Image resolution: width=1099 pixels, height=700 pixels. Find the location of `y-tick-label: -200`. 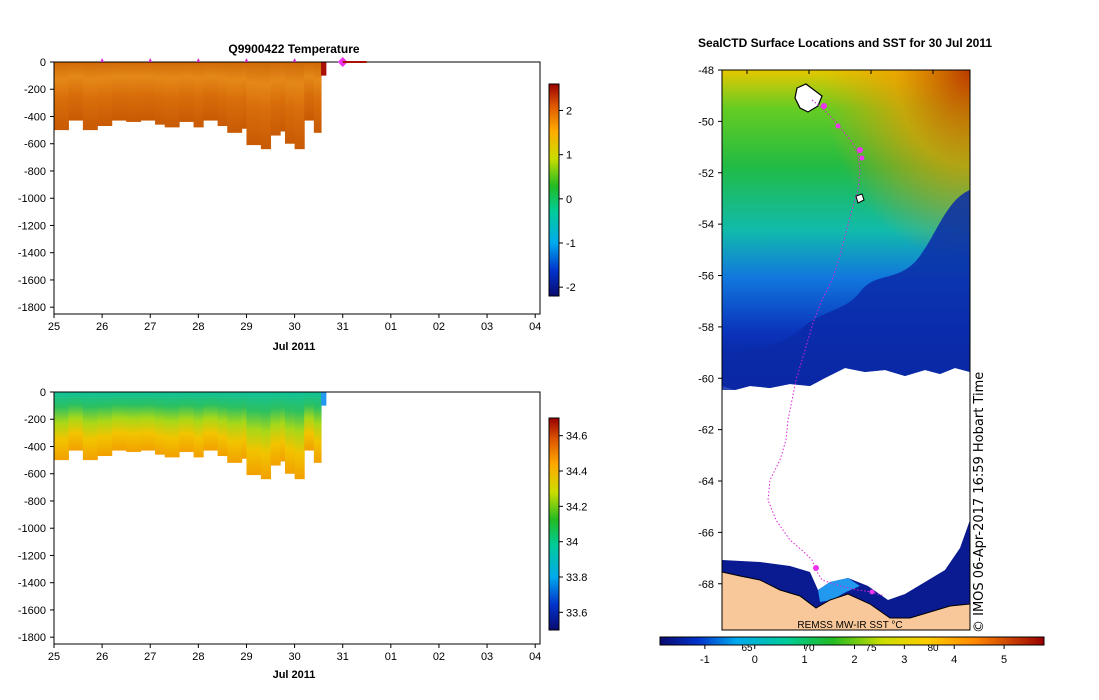

y-tick-label: -200 is located at coordinates (35, 90).